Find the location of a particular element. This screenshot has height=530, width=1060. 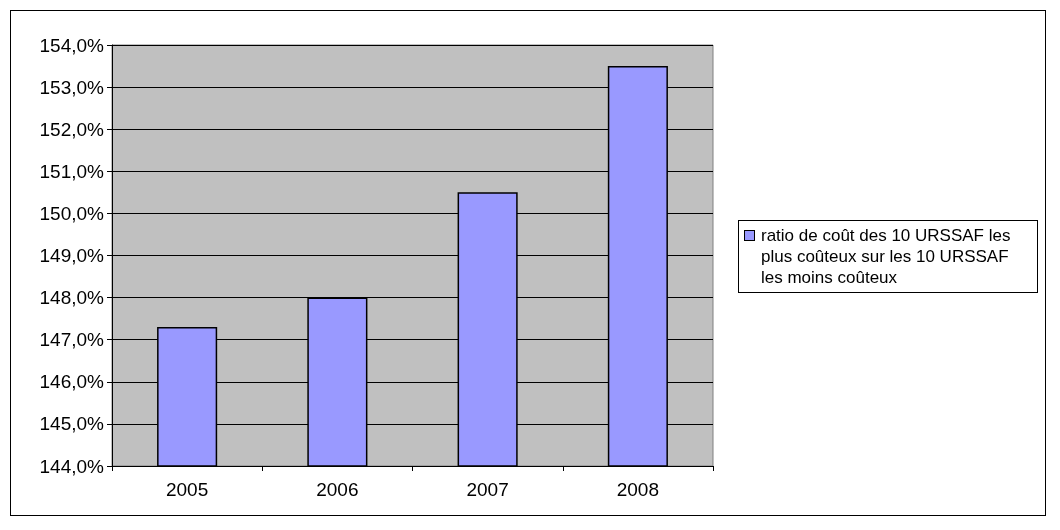

y-tick-label: 151,0% is located at coordinates (72, 171).